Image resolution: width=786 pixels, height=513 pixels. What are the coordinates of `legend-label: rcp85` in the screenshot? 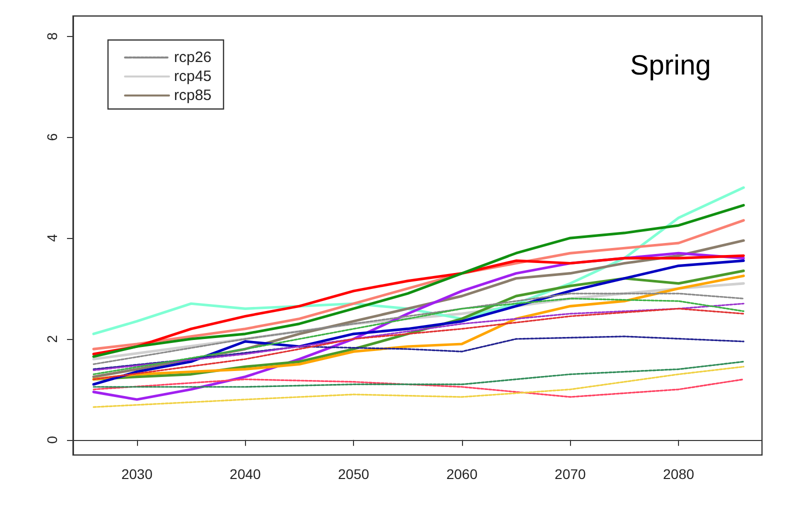 It's located at (193, 95).